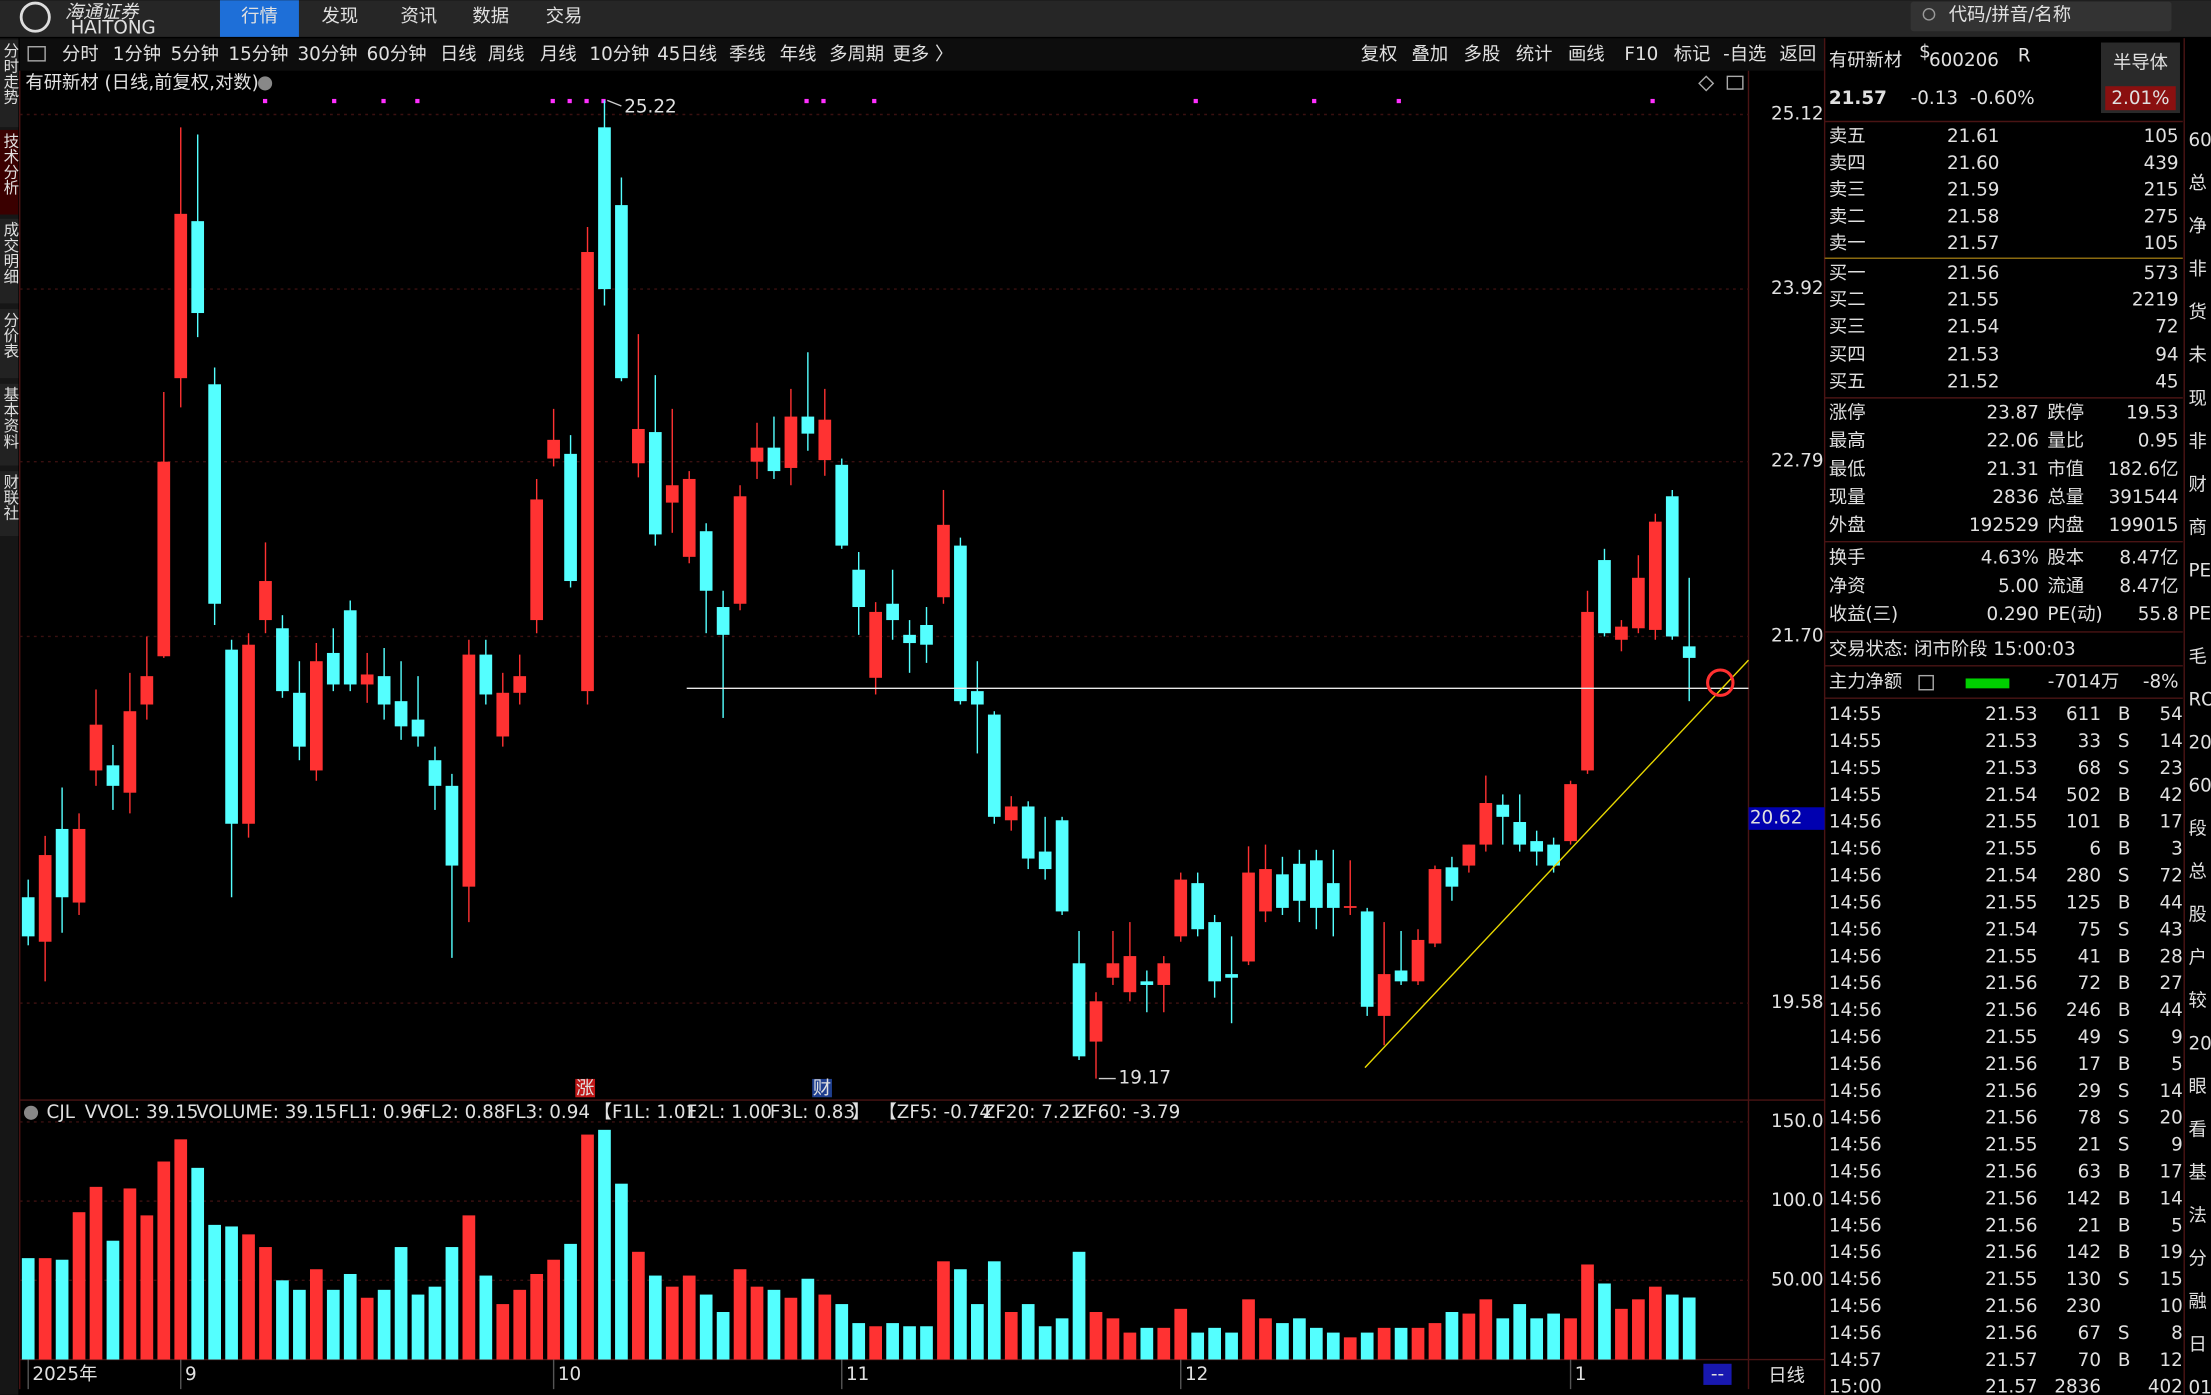 This screenshot has height=1395, width=2211. I want to click on edge-text: 60, so click(2199, 140).